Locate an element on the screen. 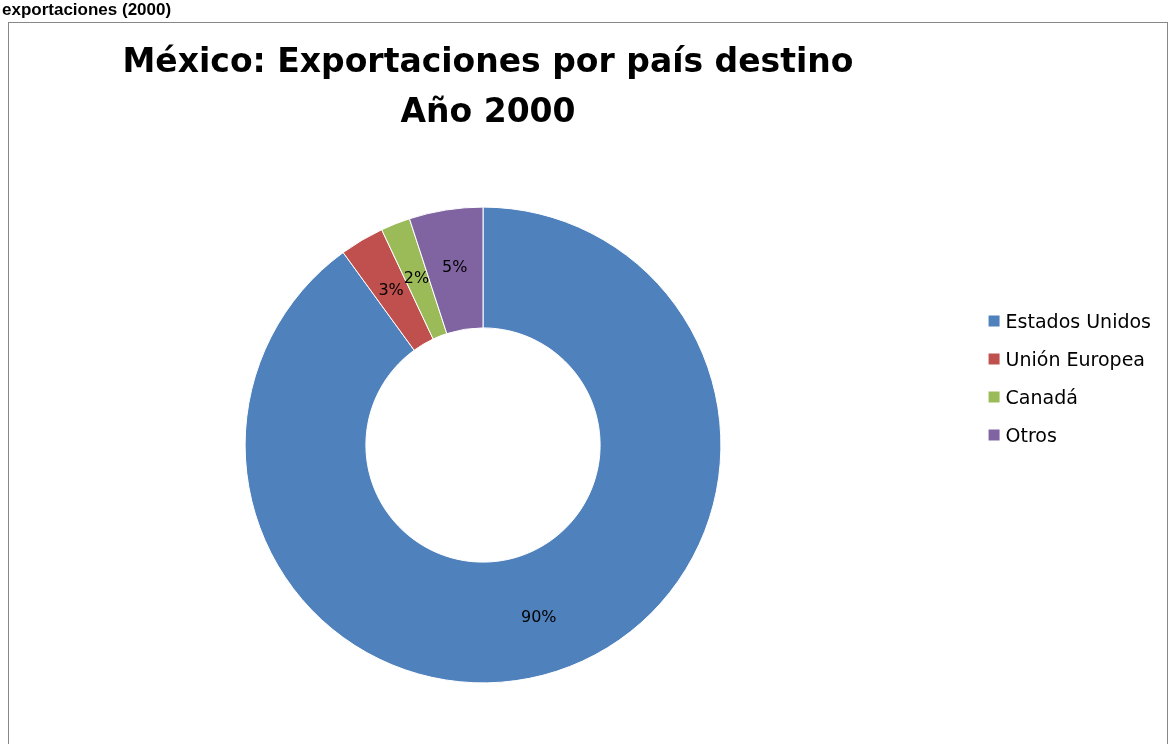  legend-label: Unión Europea is located at coordinates (1075, 359).